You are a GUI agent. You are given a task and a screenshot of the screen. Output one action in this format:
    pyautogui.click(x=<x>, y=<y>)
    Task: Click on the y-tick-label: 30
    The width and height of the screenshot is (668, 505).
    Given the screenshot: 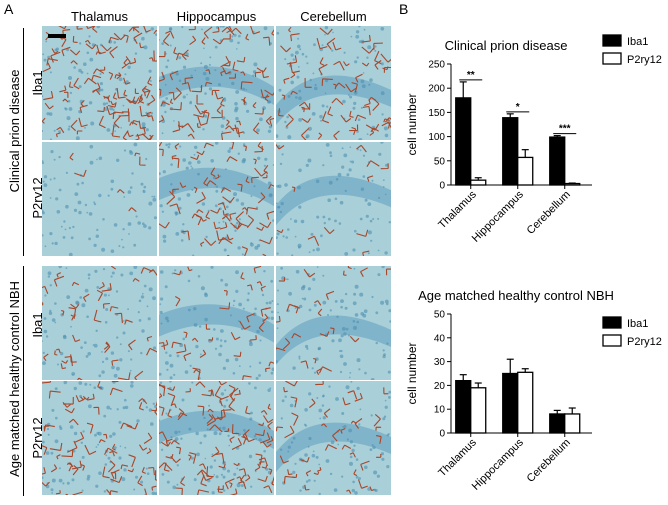 What is the action you would take?
    pyautogui.click(x=440, y=362)
    